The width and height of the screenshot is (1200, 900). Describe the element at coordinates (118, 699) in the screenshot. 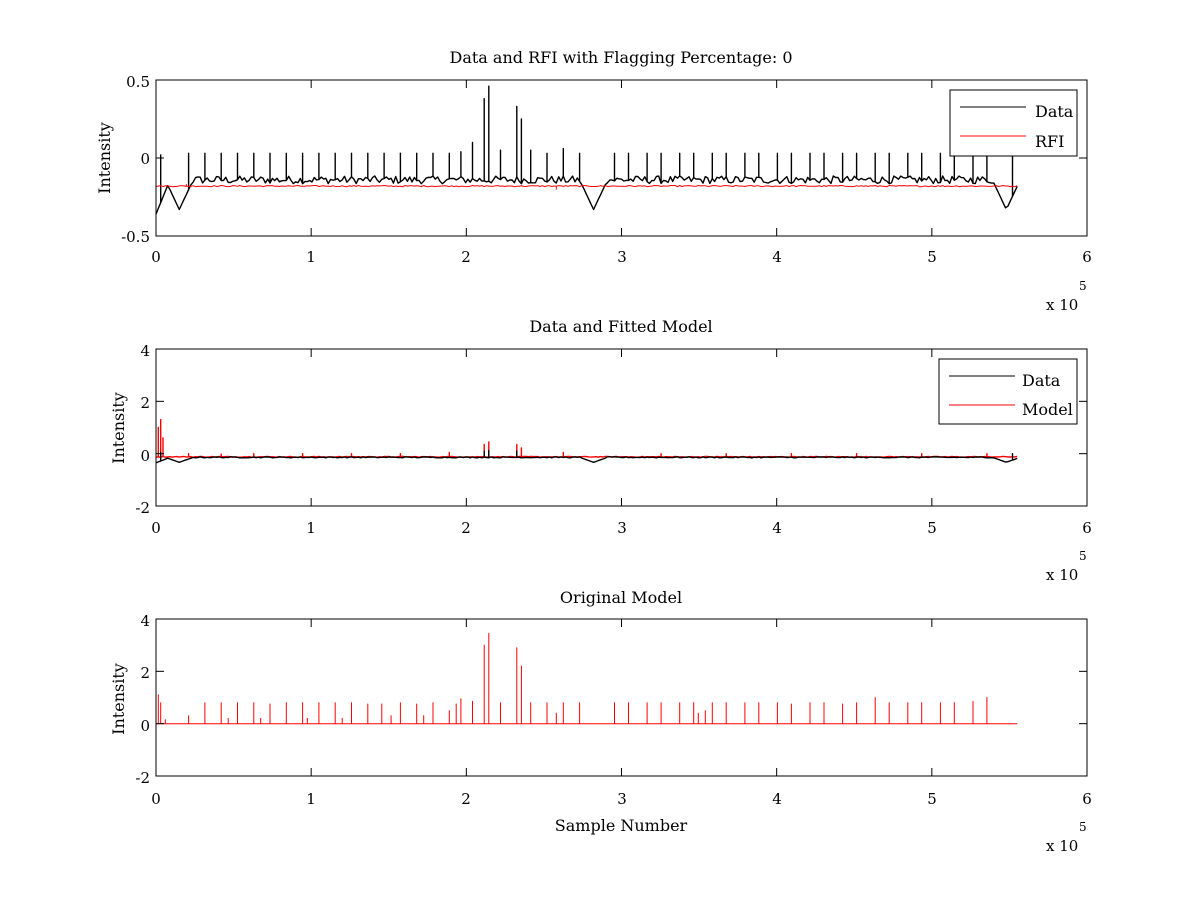

I see `subplot-3-ylabel: Intensity` at that location.